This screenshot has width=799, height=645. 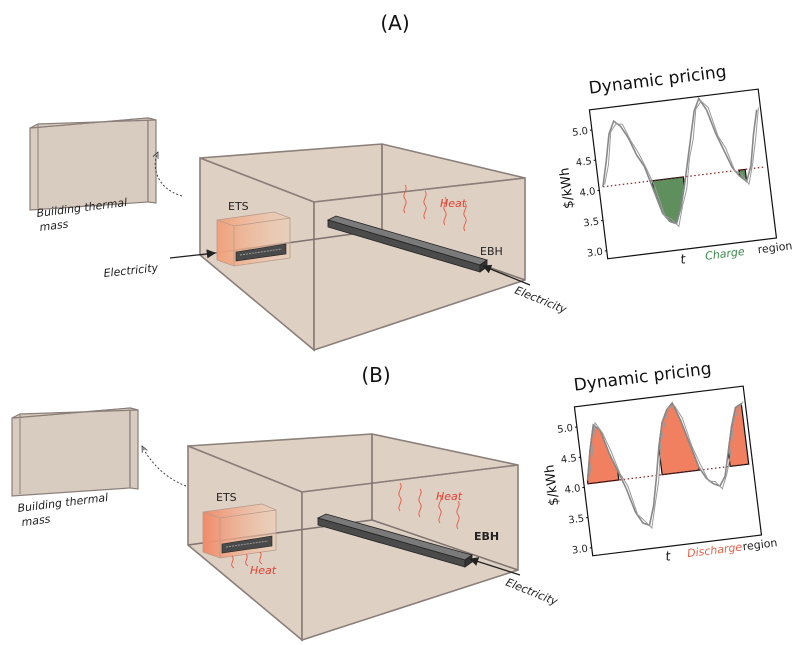 I want to click on region-word: Charge, so click(x=724, y=254).